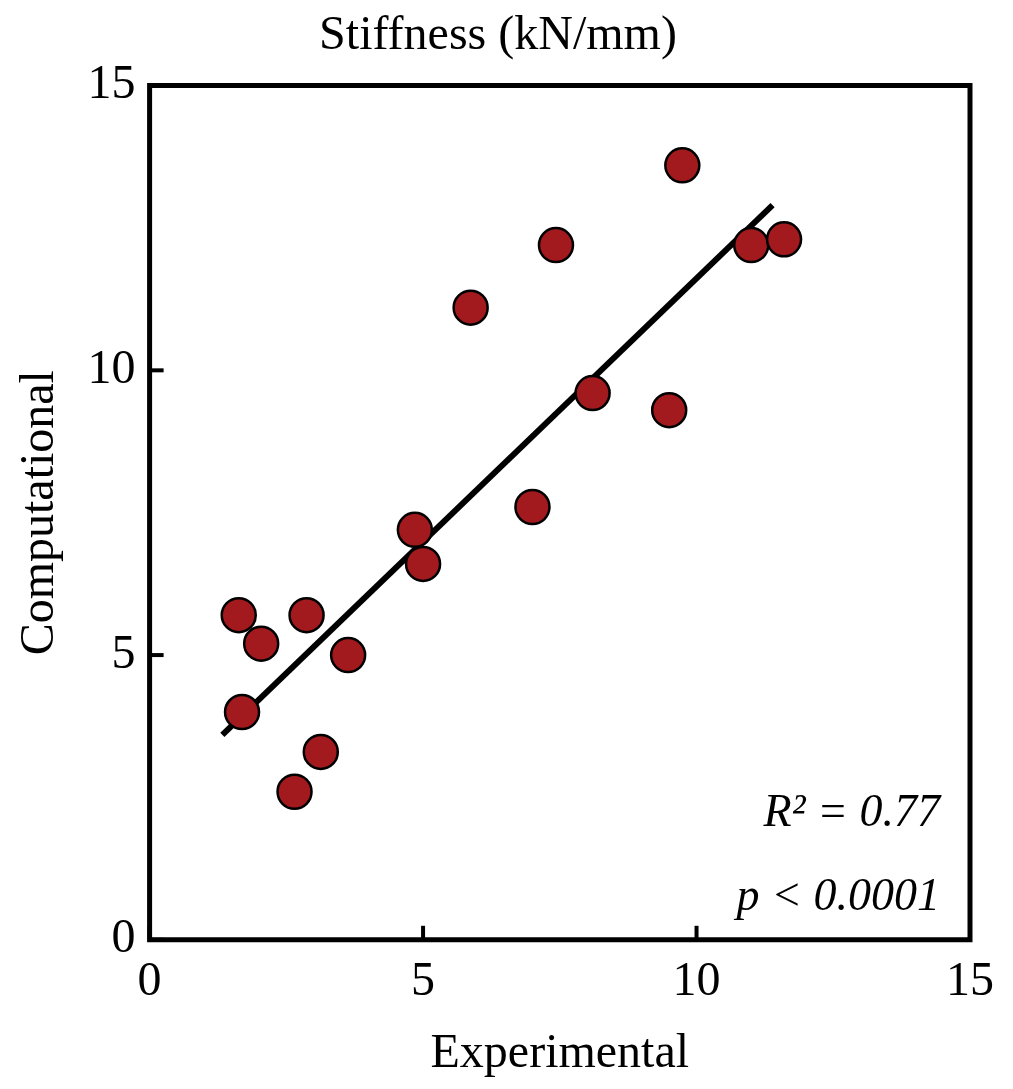 This screenshot has width=1013, height=1089. Describe the element at coordinates (696, 979) in the screenshot. I see `x-tick-label: 10` at that location.